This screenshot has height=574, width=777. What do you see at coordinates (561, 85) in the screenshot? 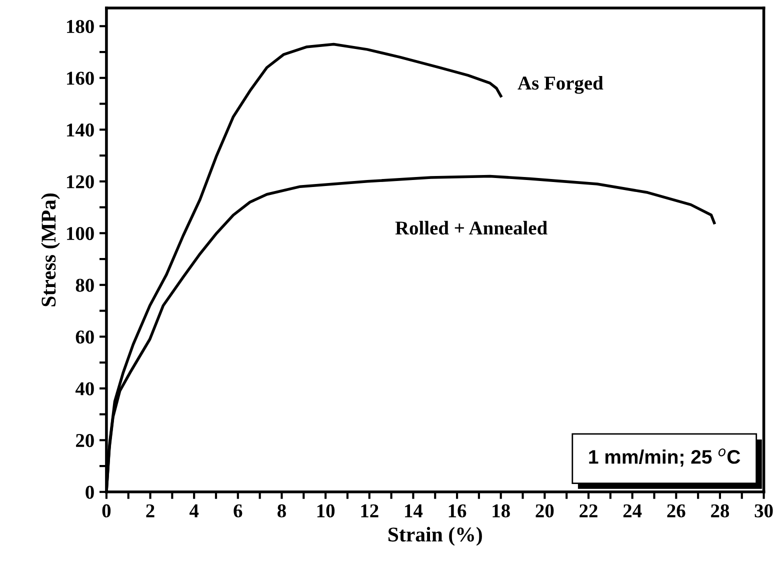
I see `series-label: As Forged` at bounding box center [561, 85].